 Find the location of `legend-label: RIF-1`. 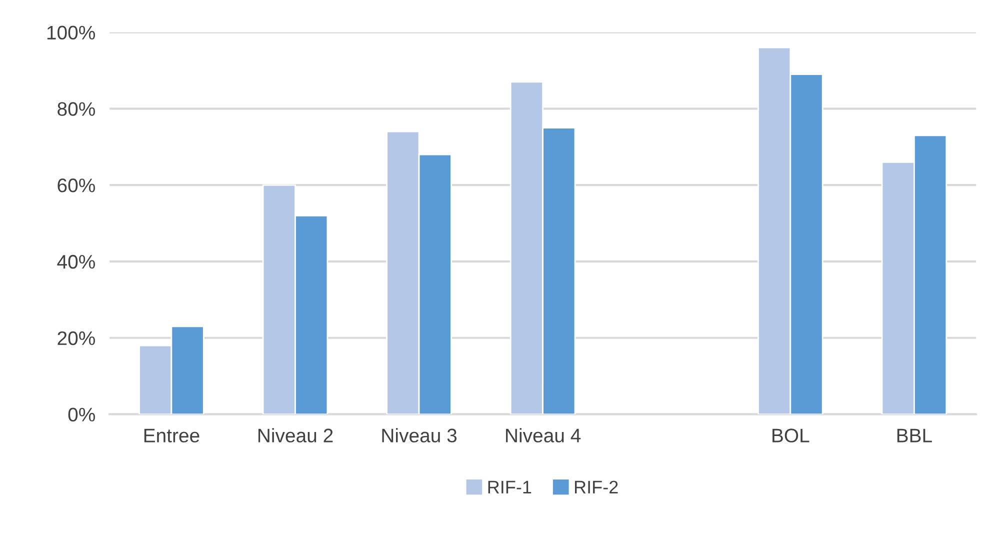

legend-label: RIF-1 is located at coordinates (510, 487).